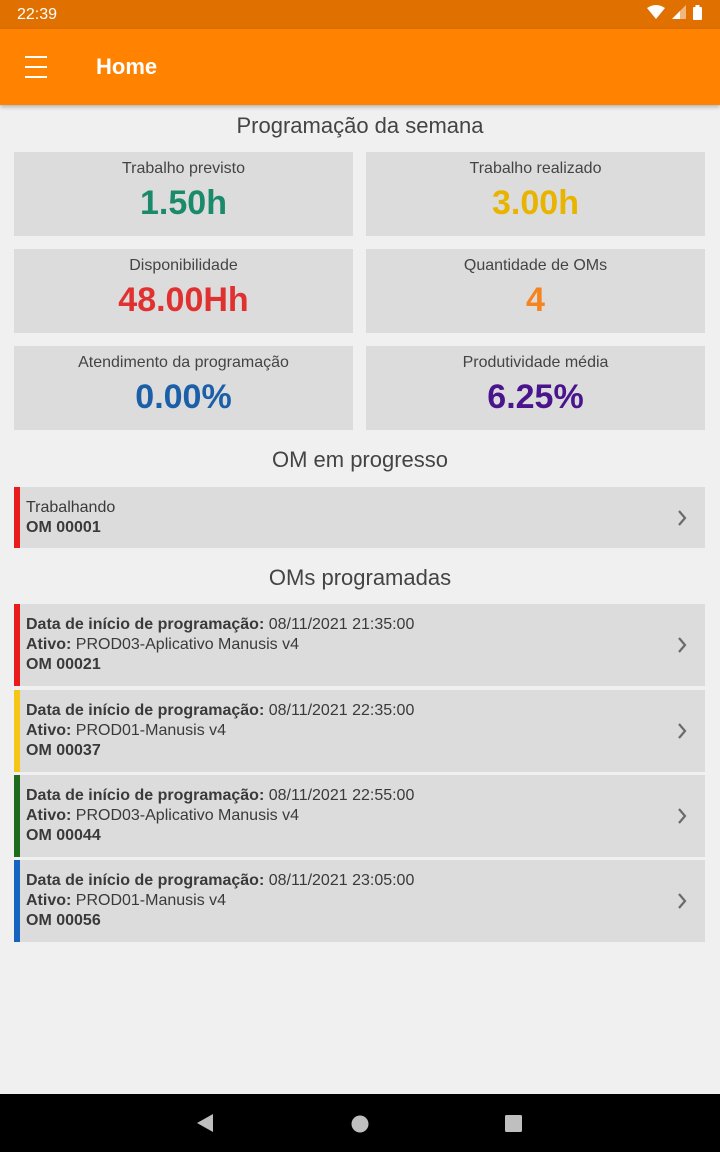 This screenshot has width=720, height=1152. Describe the element at coordinates (360, 67) in the screenshot. I see `app-bar: Home` at that location.